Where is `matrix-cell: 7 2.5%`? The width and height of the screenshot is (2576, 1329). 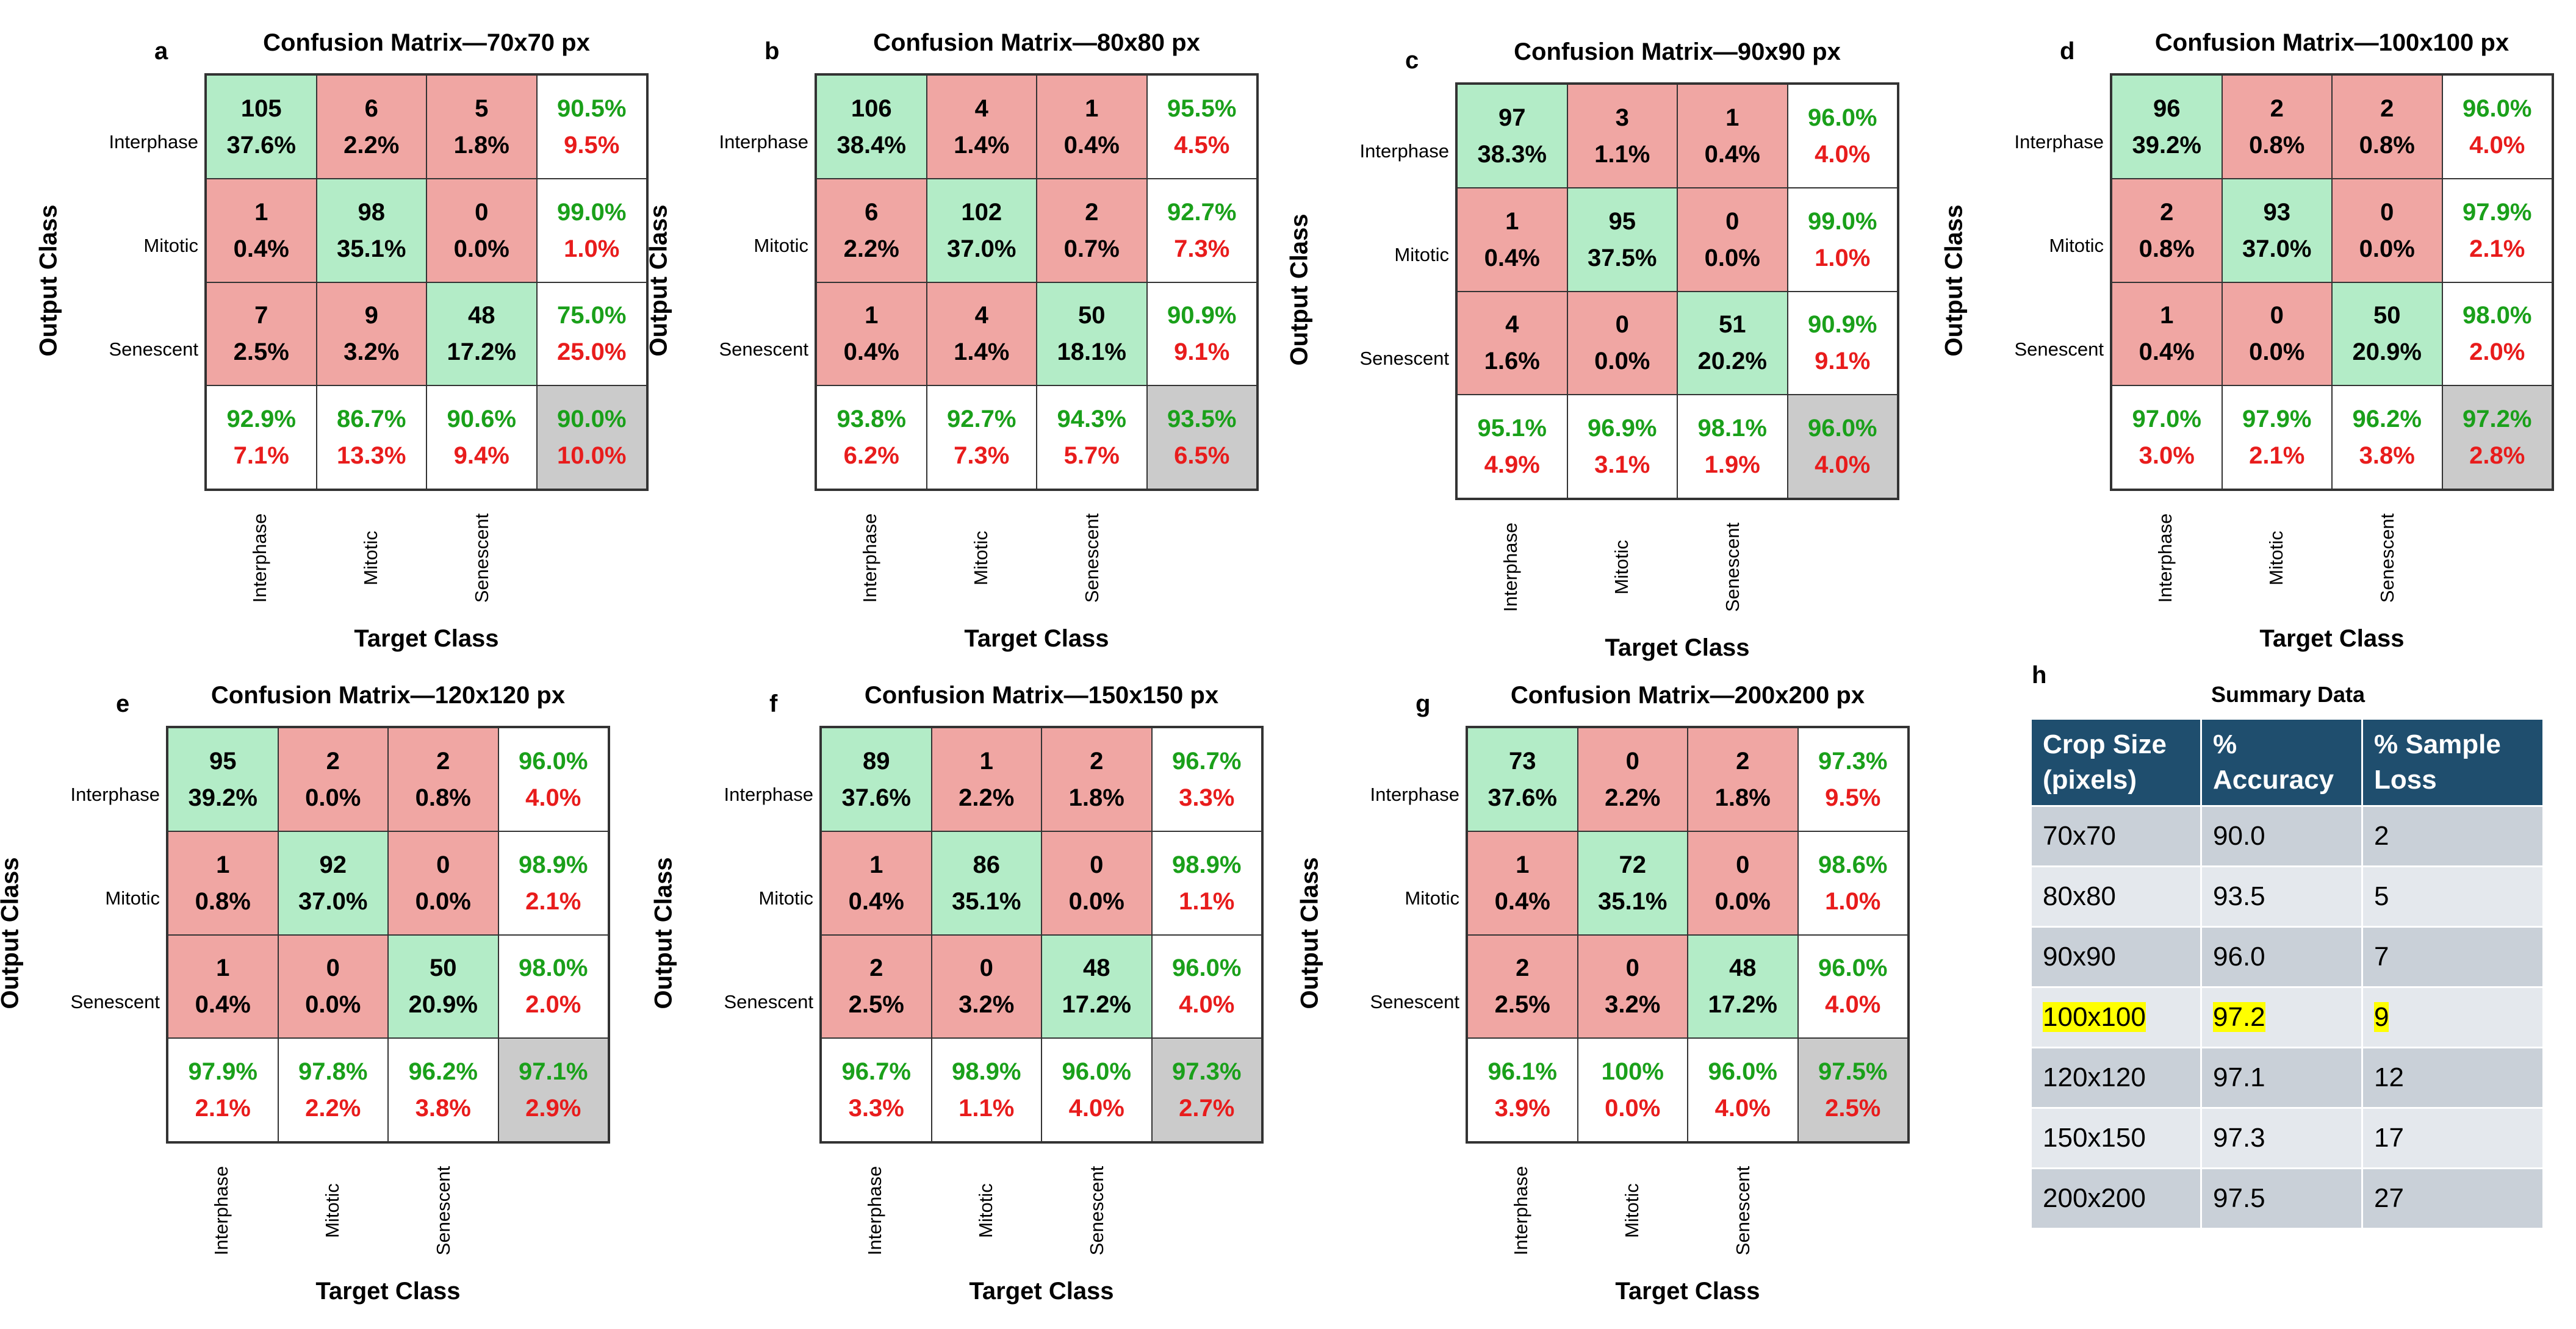 matrix-cell: 7 2.5% is located at coordinates (261, 334).